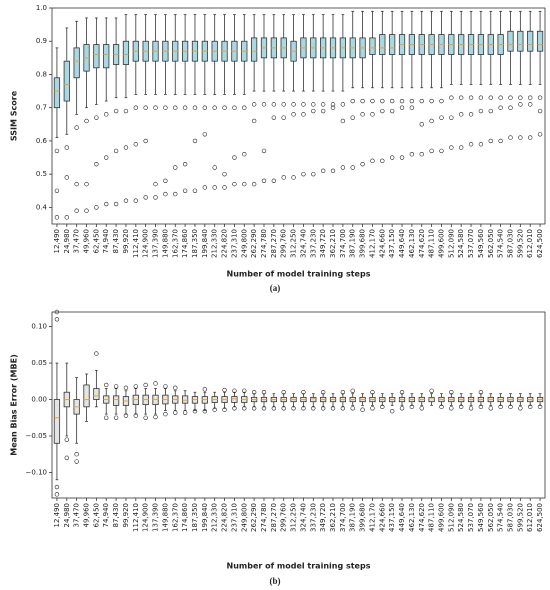 The height and width of the screenshot is (590, 550). What do you see at coordinates (195, 517) in the screenshot?
I see `x-tick-label: 187,350` at bounding box center [195, 517].